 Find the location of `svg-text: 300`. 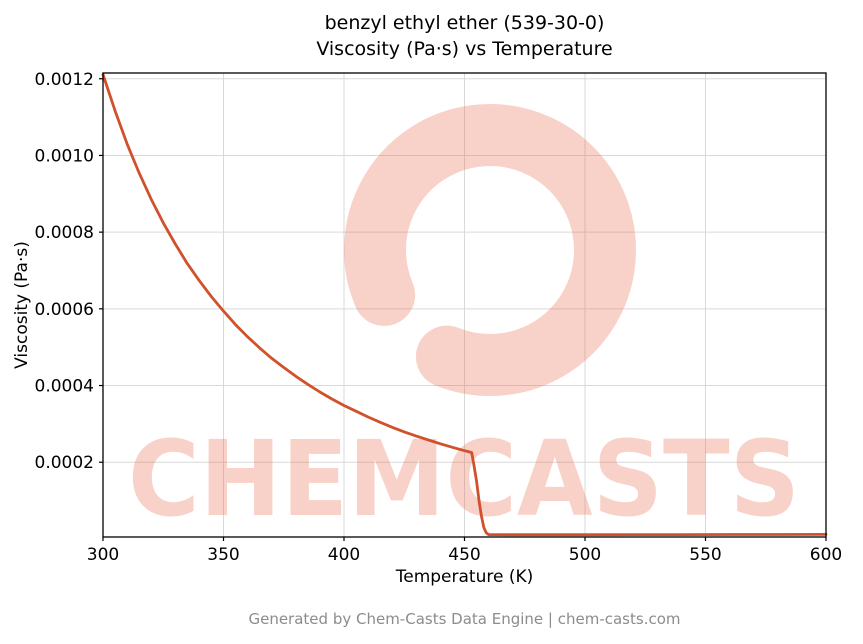

svg-text: 300 is located at coordinates (103, 555).